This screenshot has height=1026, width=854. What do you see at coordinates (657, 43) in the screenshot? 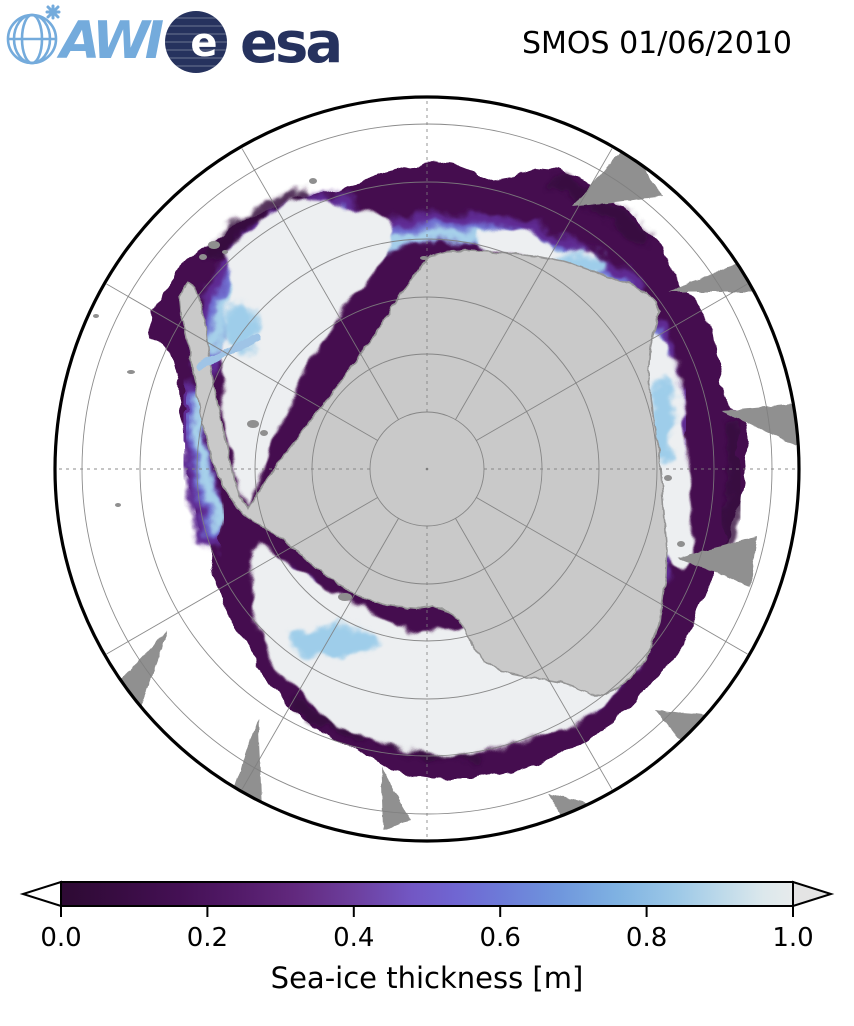
I see `figure-title: SMOS 01/06/2010` at bounding box center [657, 43].